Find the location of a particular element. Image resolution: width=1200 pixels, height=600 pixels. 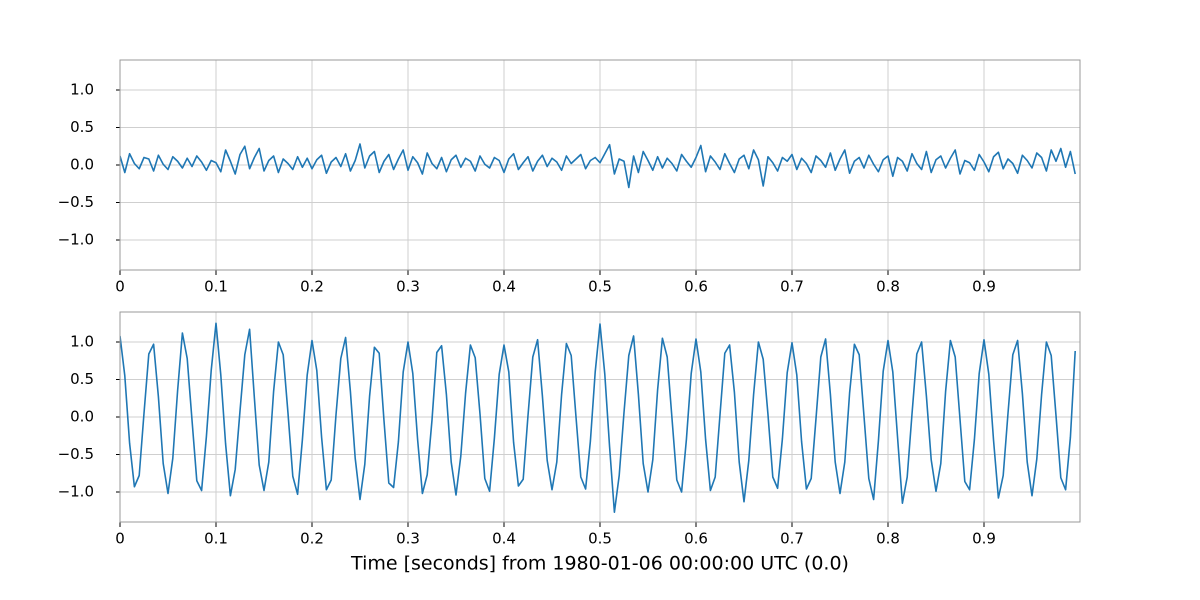

signal-line is located at coordinates (598, 166).